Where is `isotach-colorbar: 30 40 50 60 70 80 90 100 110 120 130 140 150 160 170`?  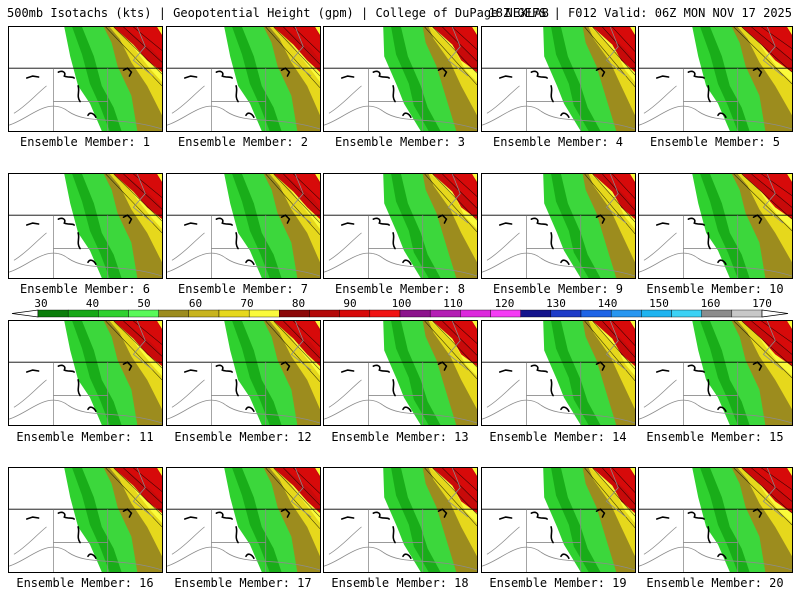
isotach-colorbar: 30 40 50 60 70 80 90 100 110 120 130 140 150 160 170 is located at coordinates (400, 308).